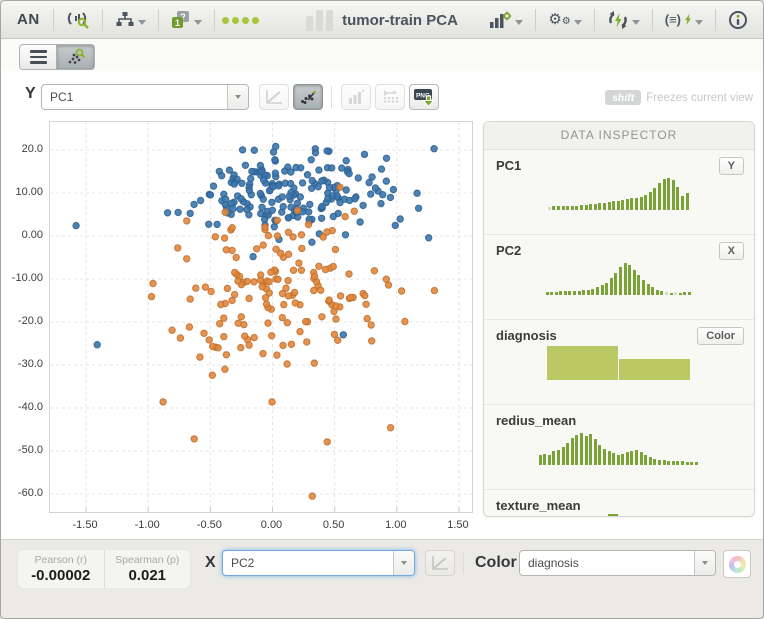  What do you see at coordinates (564, 20) in the screenshot?
I see `settings-button: ⚙⚙` at bounding box center [564, 20].